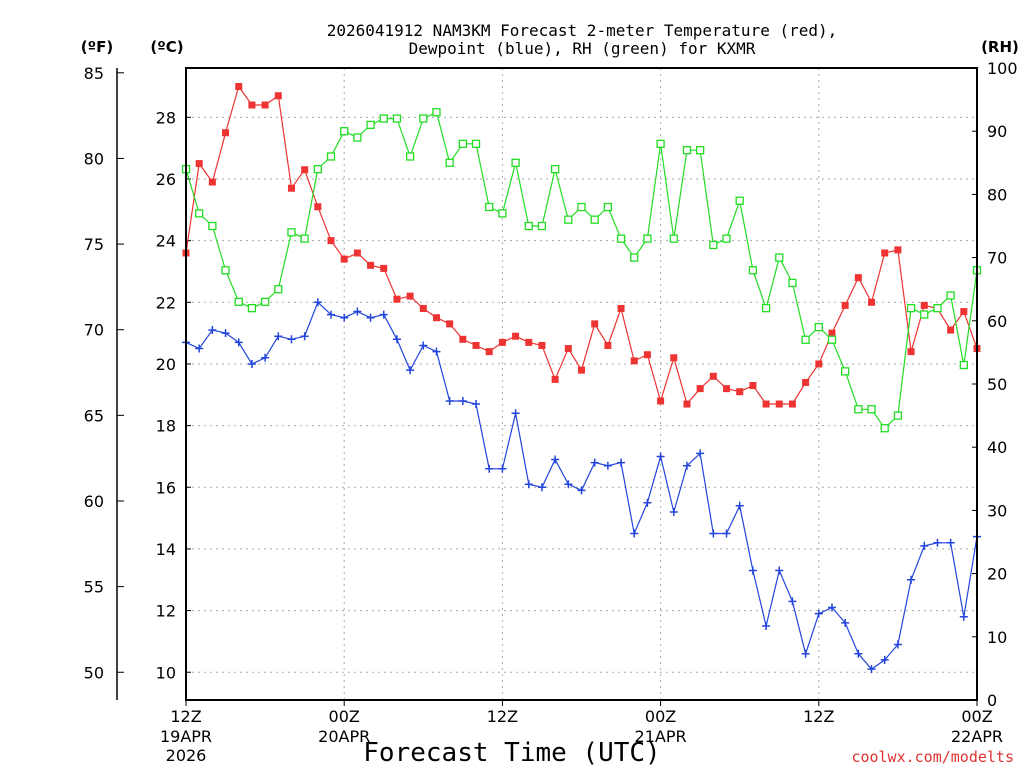  What do you see at coordinates (582, 48) in the screenshot?
I see `chart-title-line2: Dewpoint (blue), RH (green) for KXMR` at bounding box center [582, 48].